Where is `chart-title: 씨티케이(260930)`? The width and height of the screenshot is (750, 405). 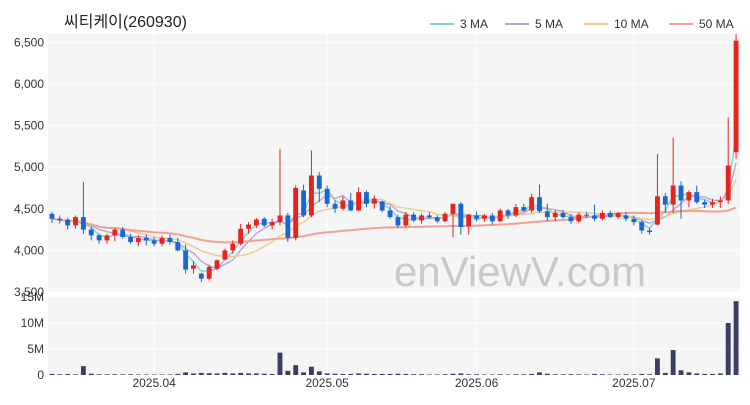
chart-title: 씨티케이(260930) is located at coordinates (125, 22).